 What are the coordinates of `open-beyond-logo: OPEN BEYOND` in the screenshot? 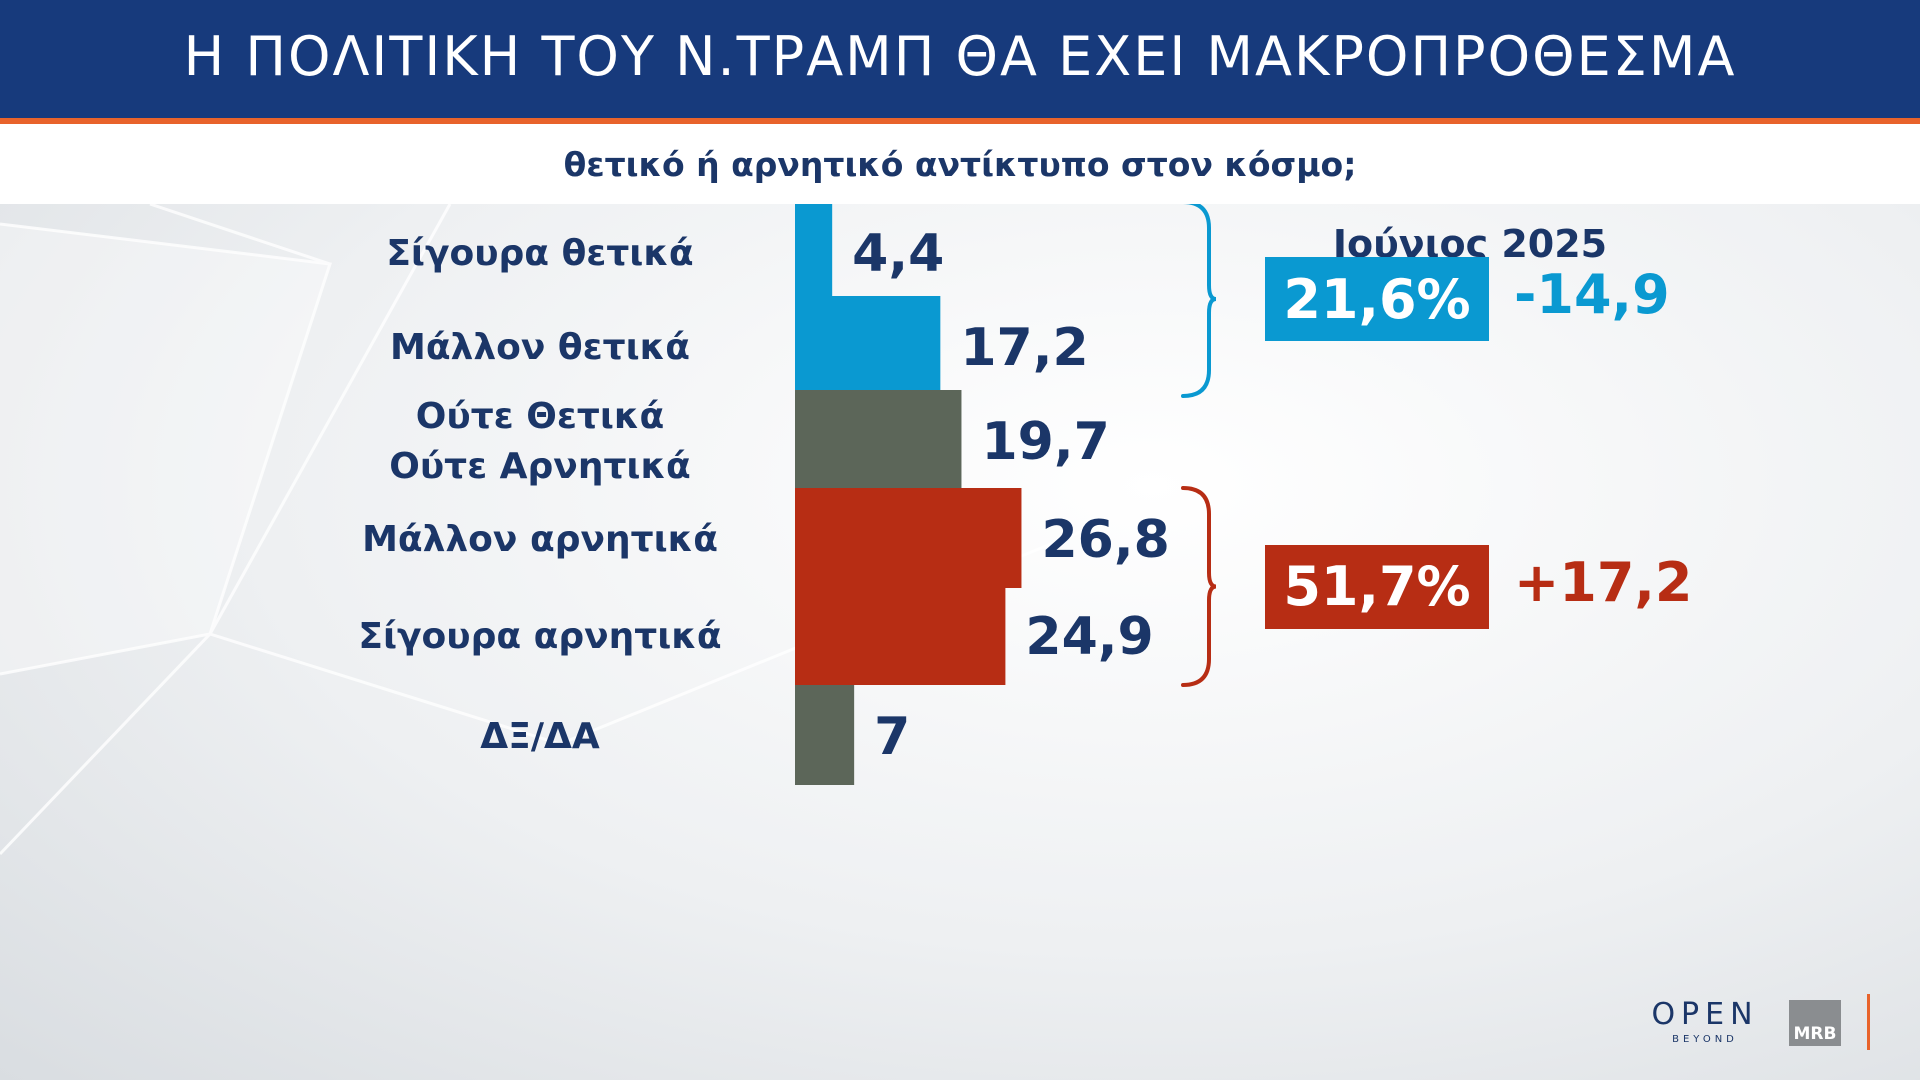 It's located at (1705, 1021).